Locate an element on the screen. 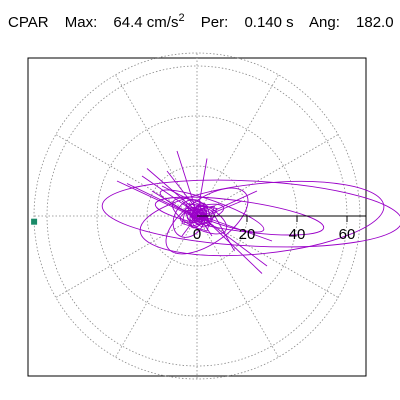 The image size is (400, 400). max-unit-exponent: 2 is located at coordinates (181, 18).